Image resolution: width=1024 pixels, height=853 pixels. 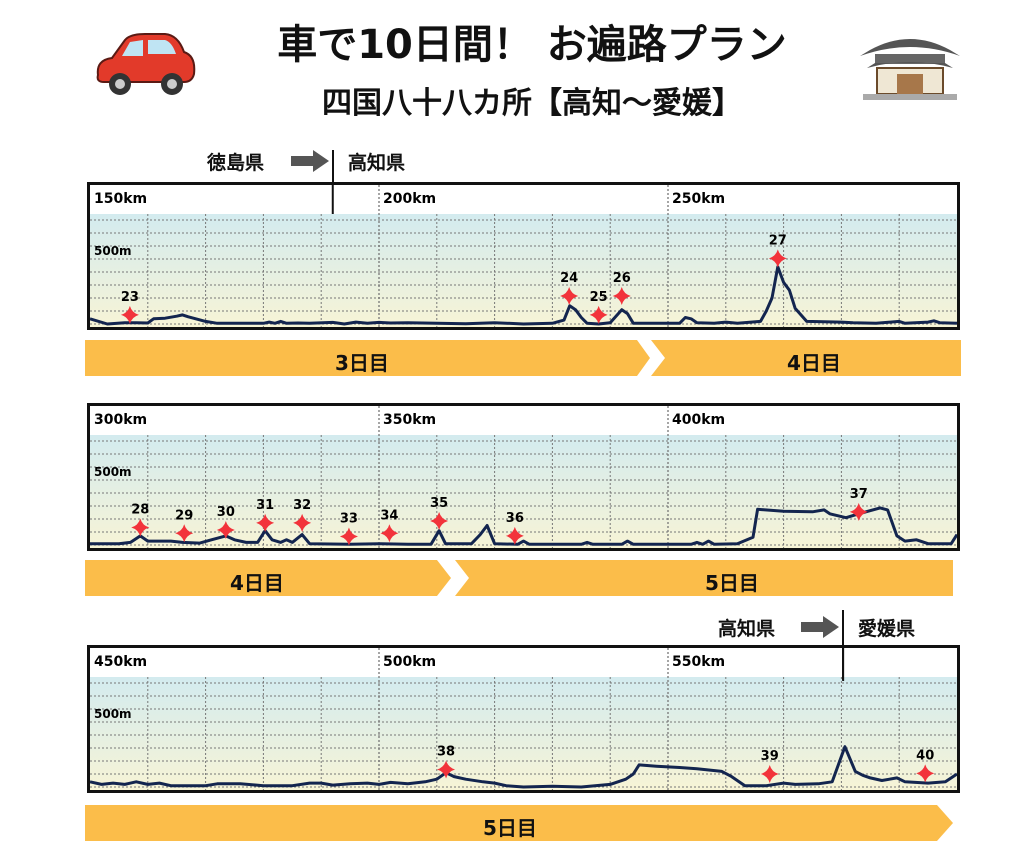 What do you see at coordinates (409, 662) in the screenshot?
I see `x-tick-label: 500km` at bounding box center [409, 662].